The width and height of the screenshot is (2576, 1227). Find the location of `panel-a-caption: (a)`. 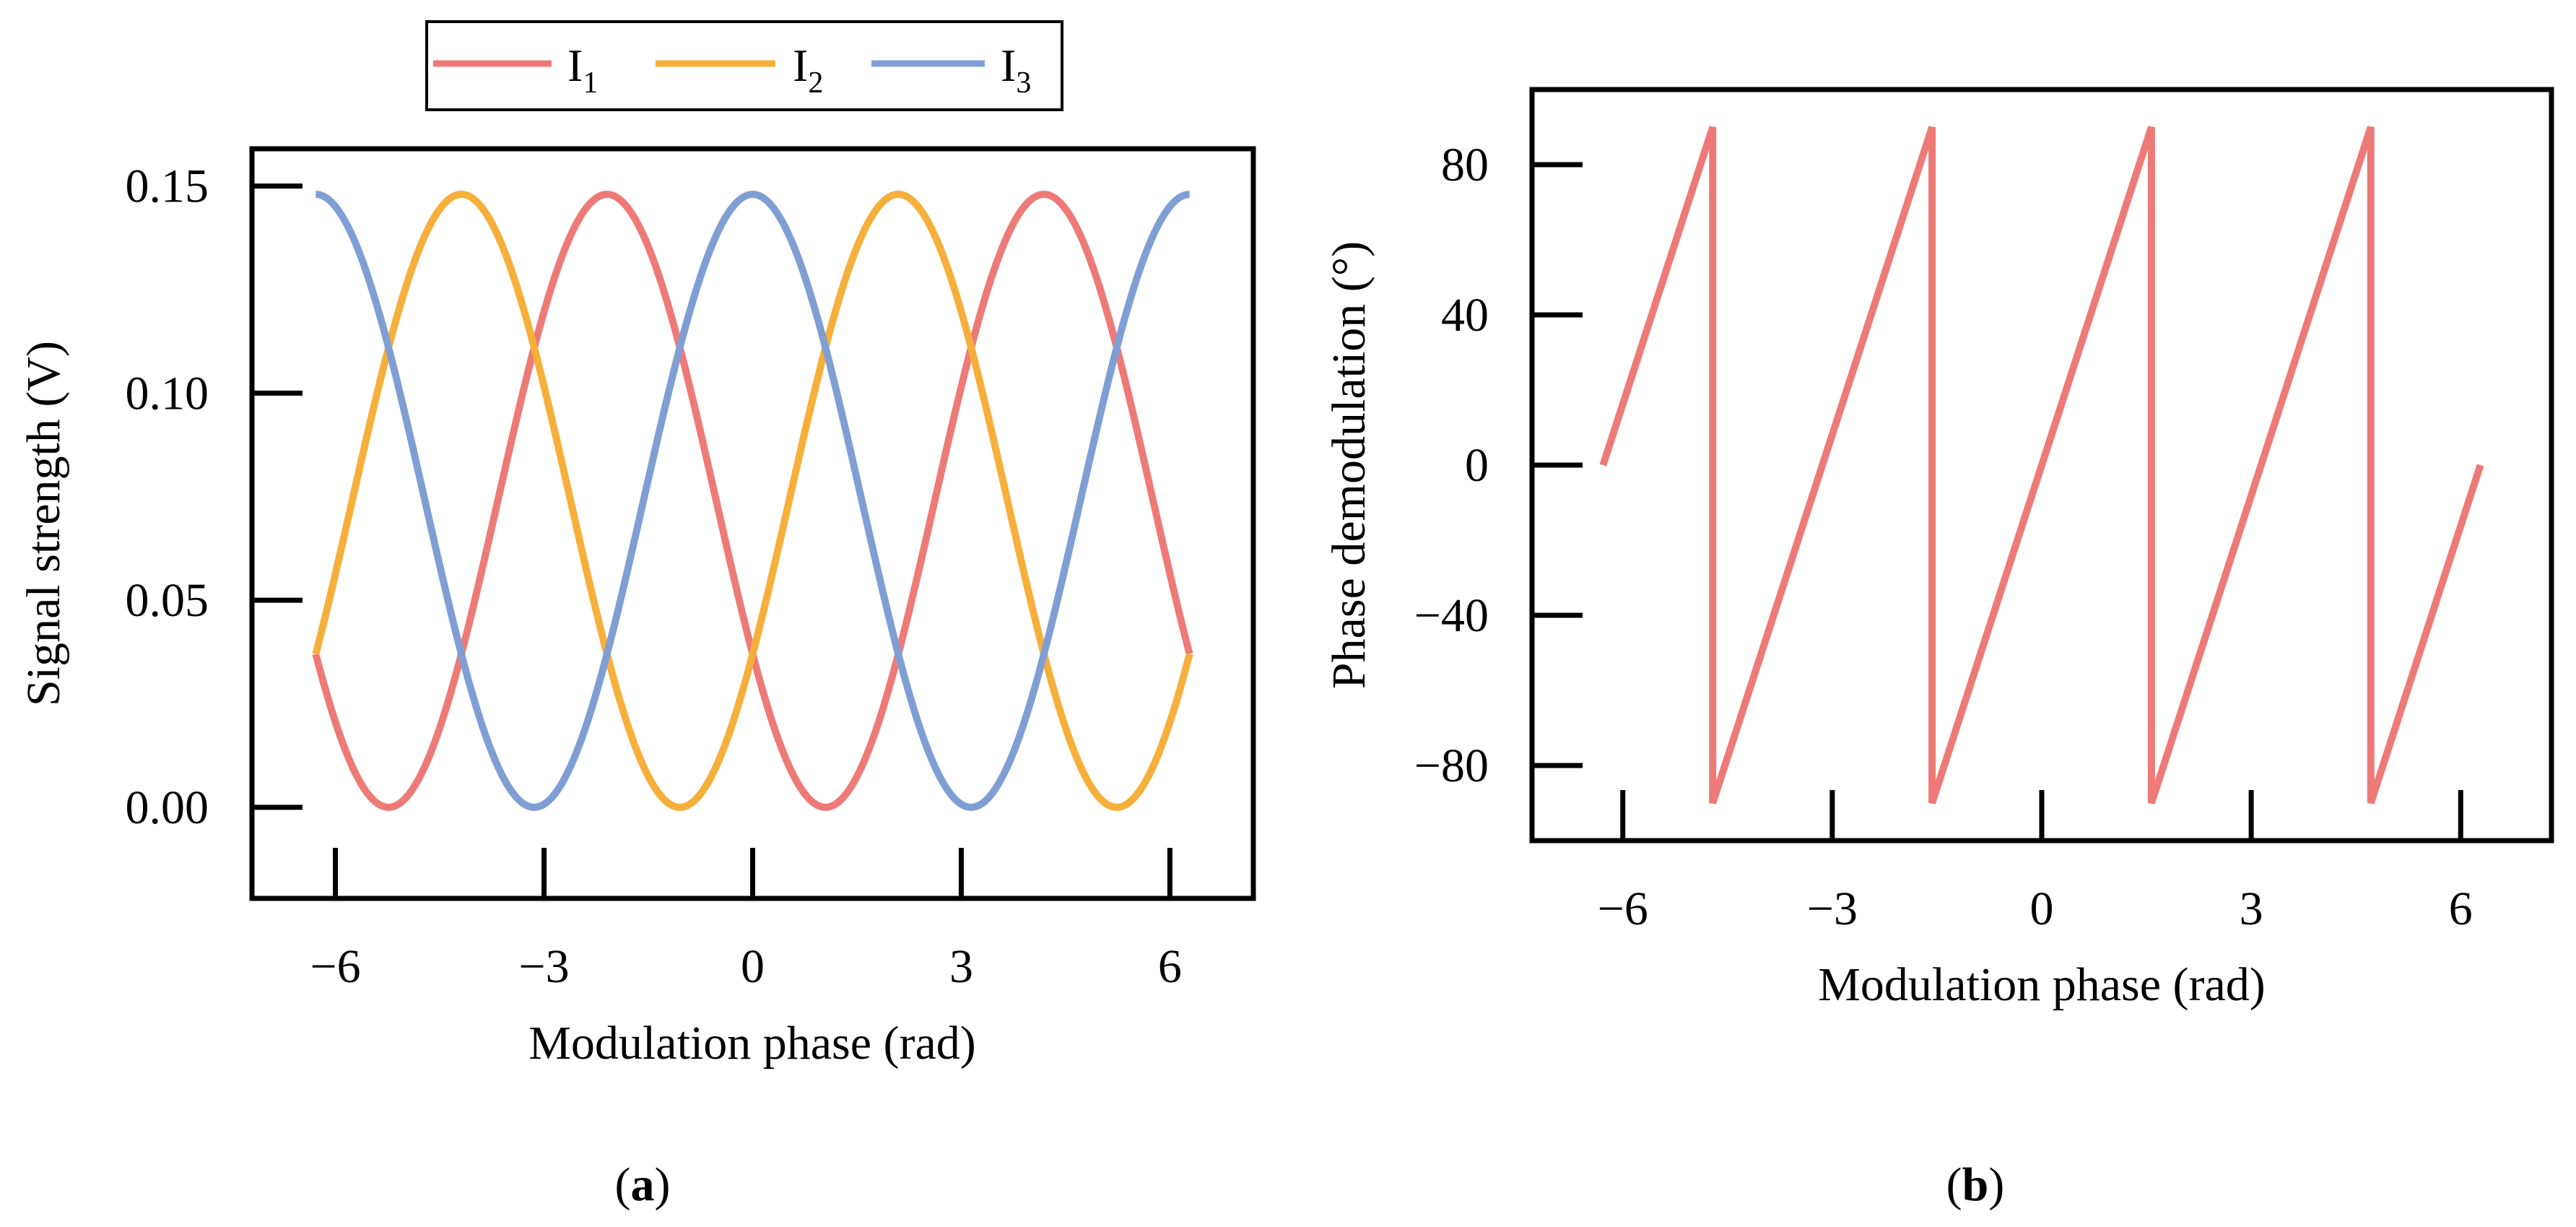

panel-a-caption: (a) is located at coordinates (643, 1184).